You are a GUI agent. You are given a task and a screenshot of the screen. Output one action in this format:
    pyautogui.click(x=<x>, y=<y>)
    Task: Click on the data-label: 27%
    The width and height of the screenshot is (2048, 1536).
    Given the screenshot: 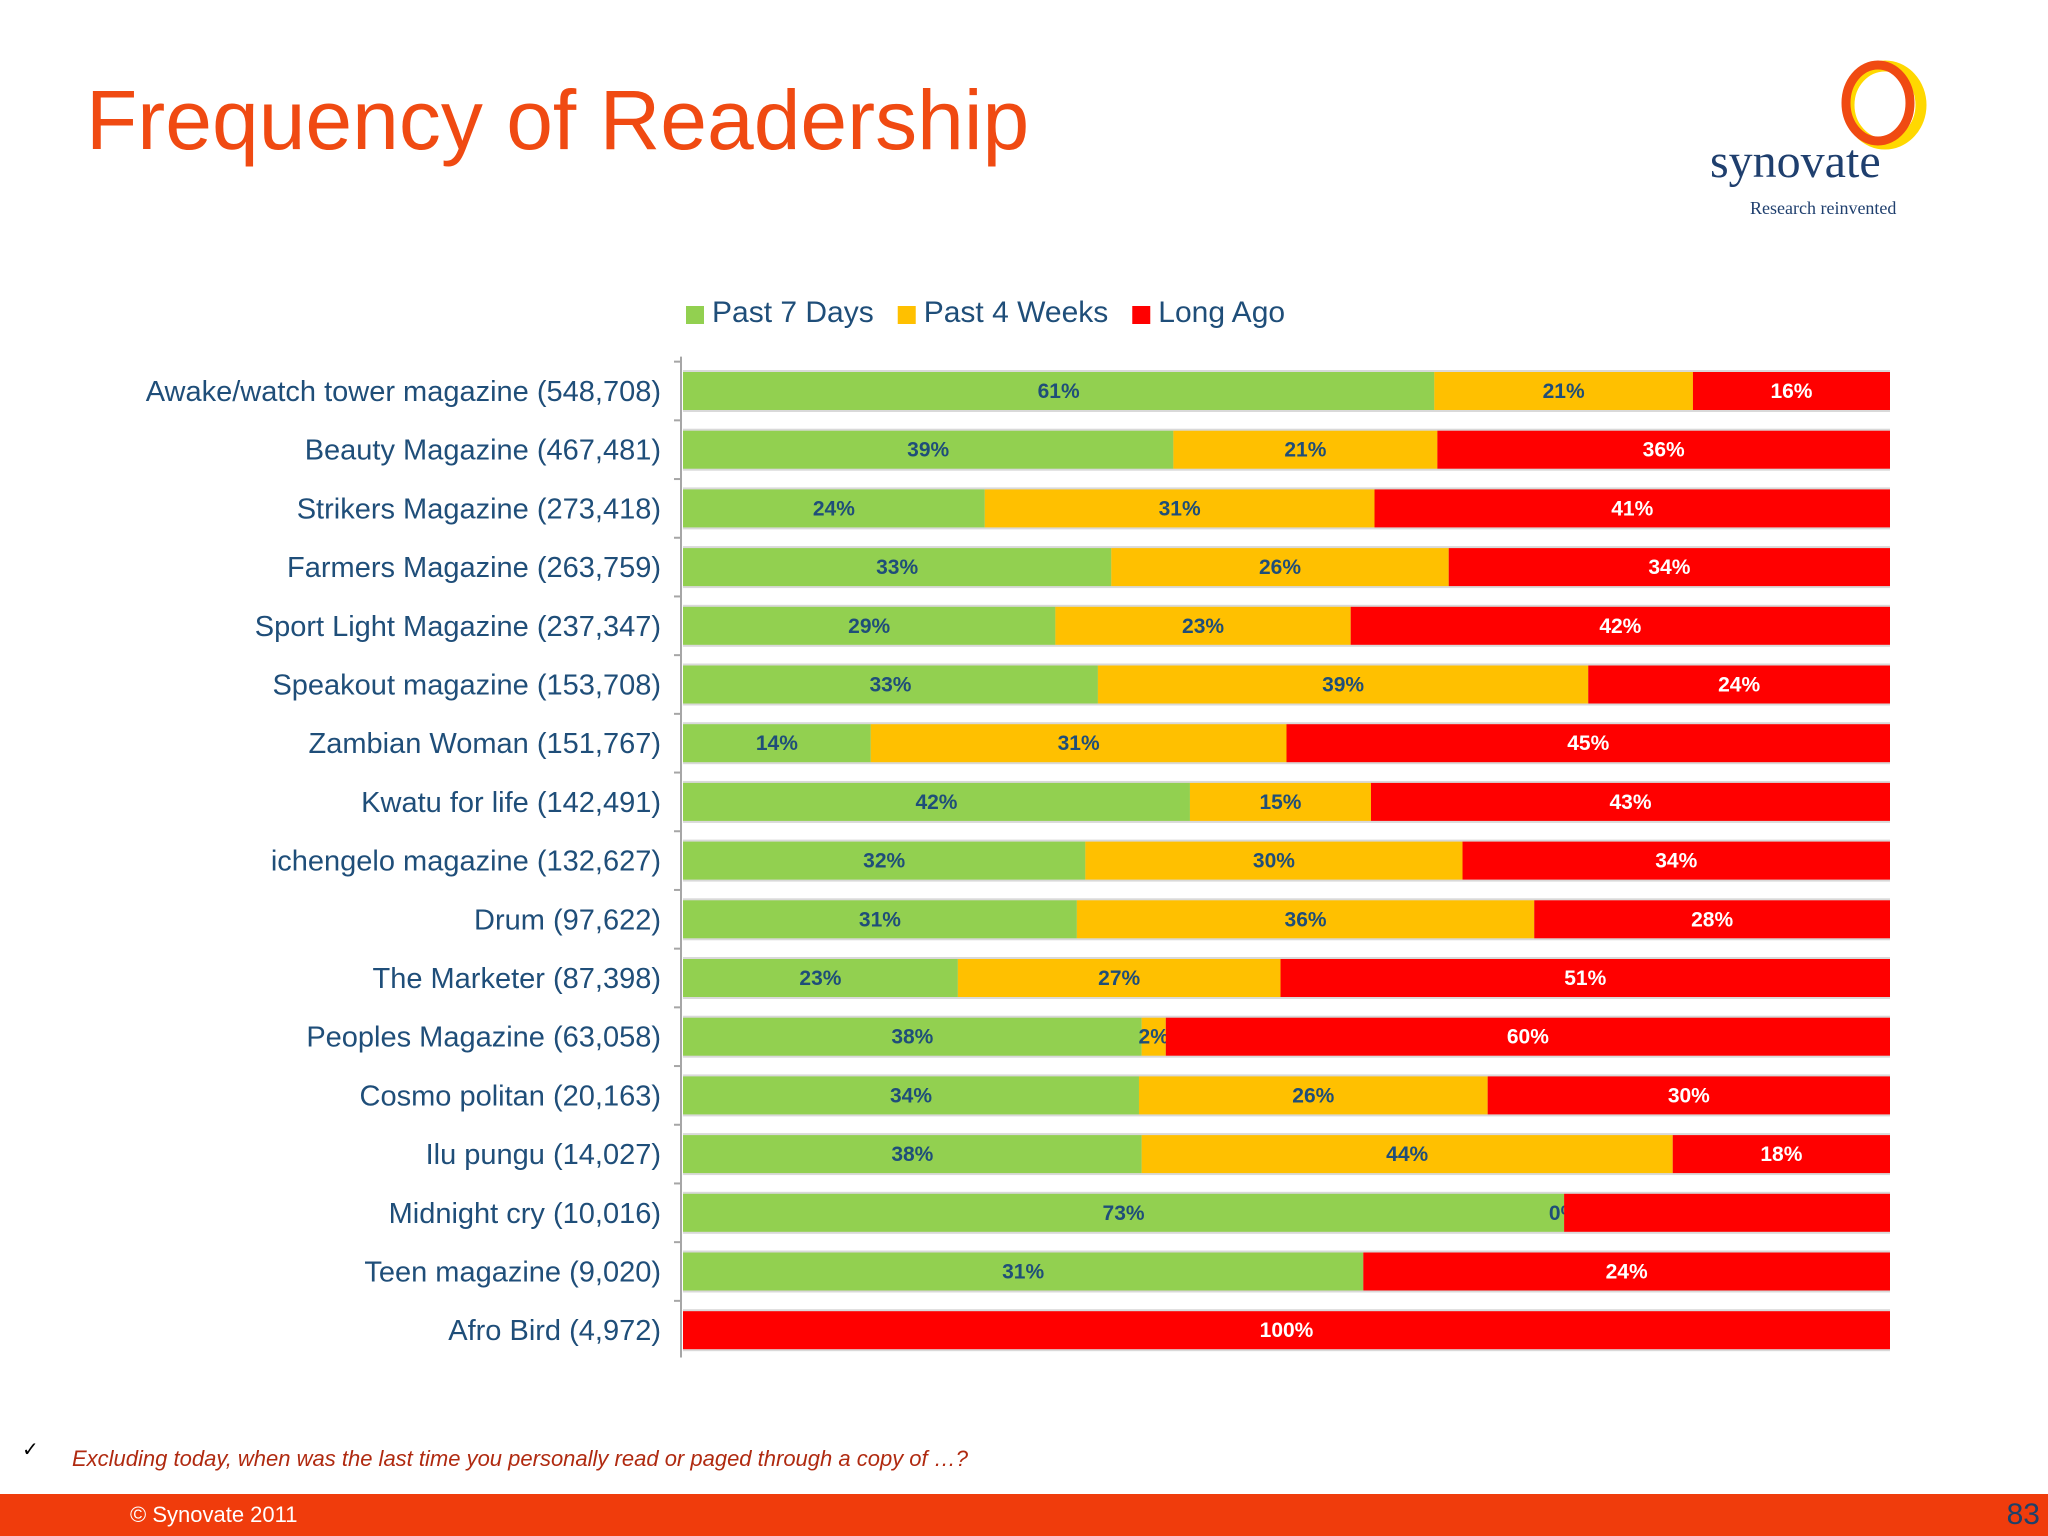 What is the action you would take?
    pyautogui.click(x=1119, y=978)
    